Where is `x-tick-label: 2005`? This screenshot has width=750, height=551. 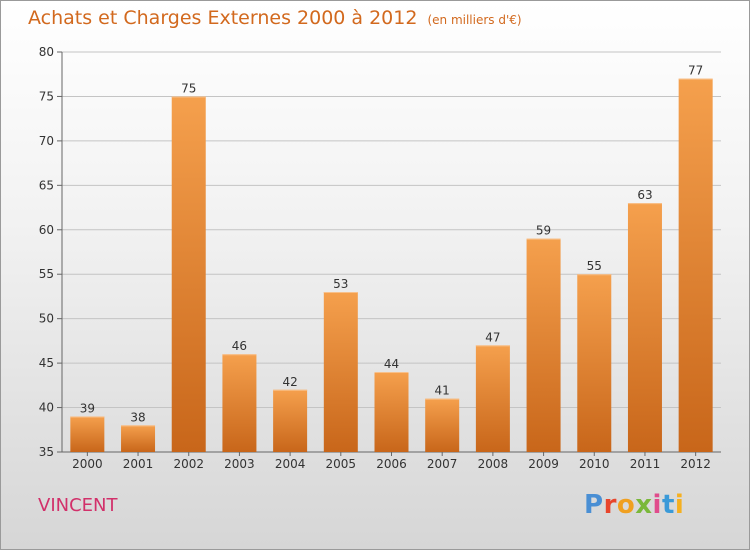
x-tick-label: 2005 is located at coordinates (341, 464).